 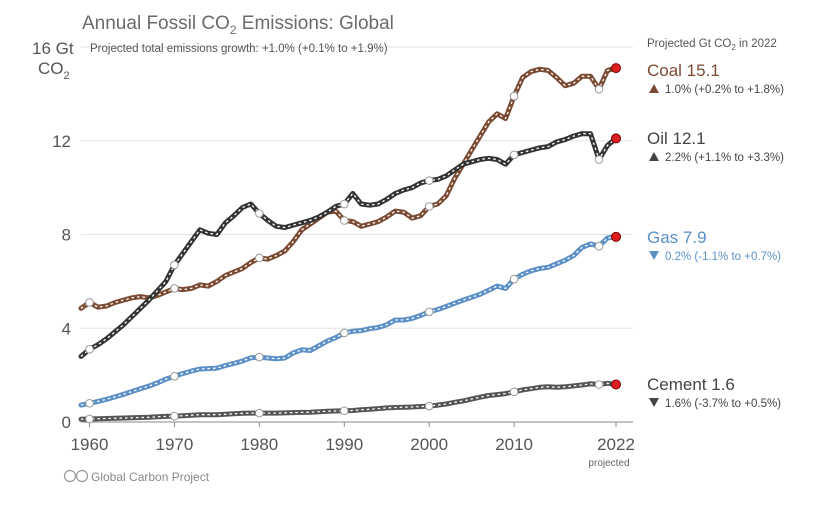 What do you see at coordinates (723, 257) in the screenshot?
I see `gas-growth-text: 0.2% (-1.1% to +0.7%)` at bounding box center [723, 257].